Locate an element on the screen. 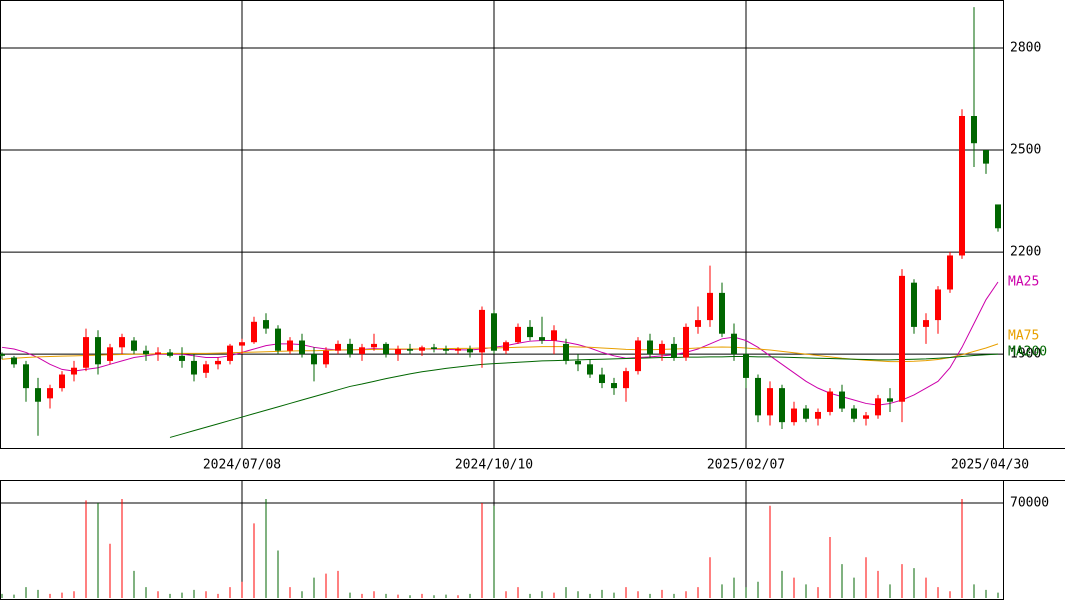  y-tick-label: 2200 is located at coordinates (1025, 252).